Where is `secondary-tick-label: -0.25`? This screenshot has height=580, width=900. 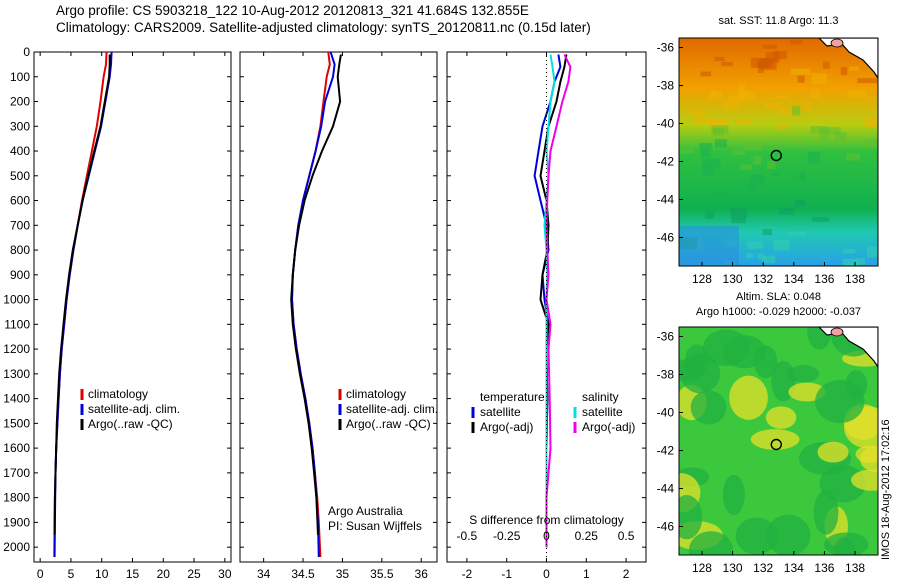
secondary-tick-label: -0.25 is located at coordinates (507, 536).